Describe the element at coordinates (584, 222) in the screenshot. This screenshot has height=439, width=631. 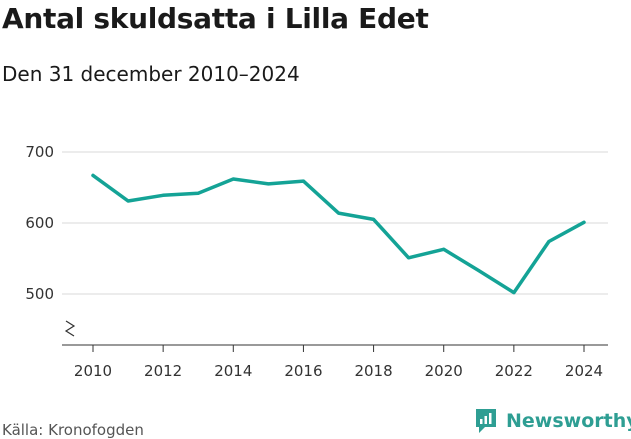
I see `data-point-2024` at that location.